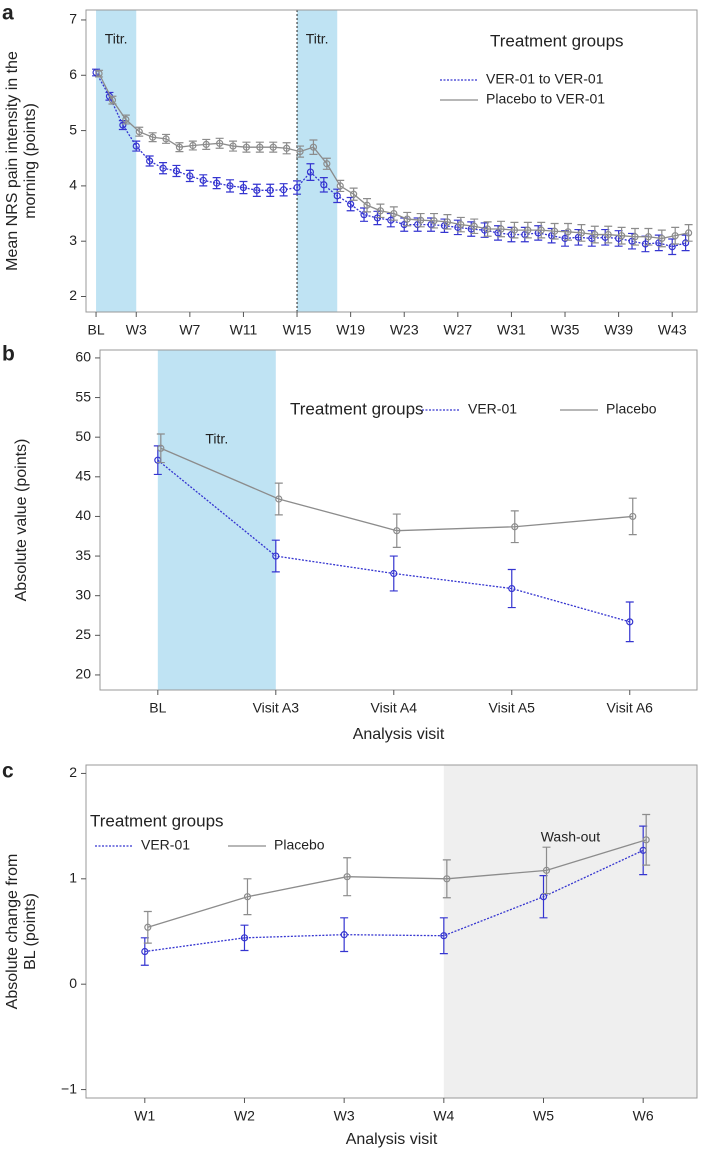 The height and width of the screenshot is (1164, 703). Describe the element at coordinates (545, 99) in the screenshot. I see `legend-label: Placebo to VER-01` at that location.